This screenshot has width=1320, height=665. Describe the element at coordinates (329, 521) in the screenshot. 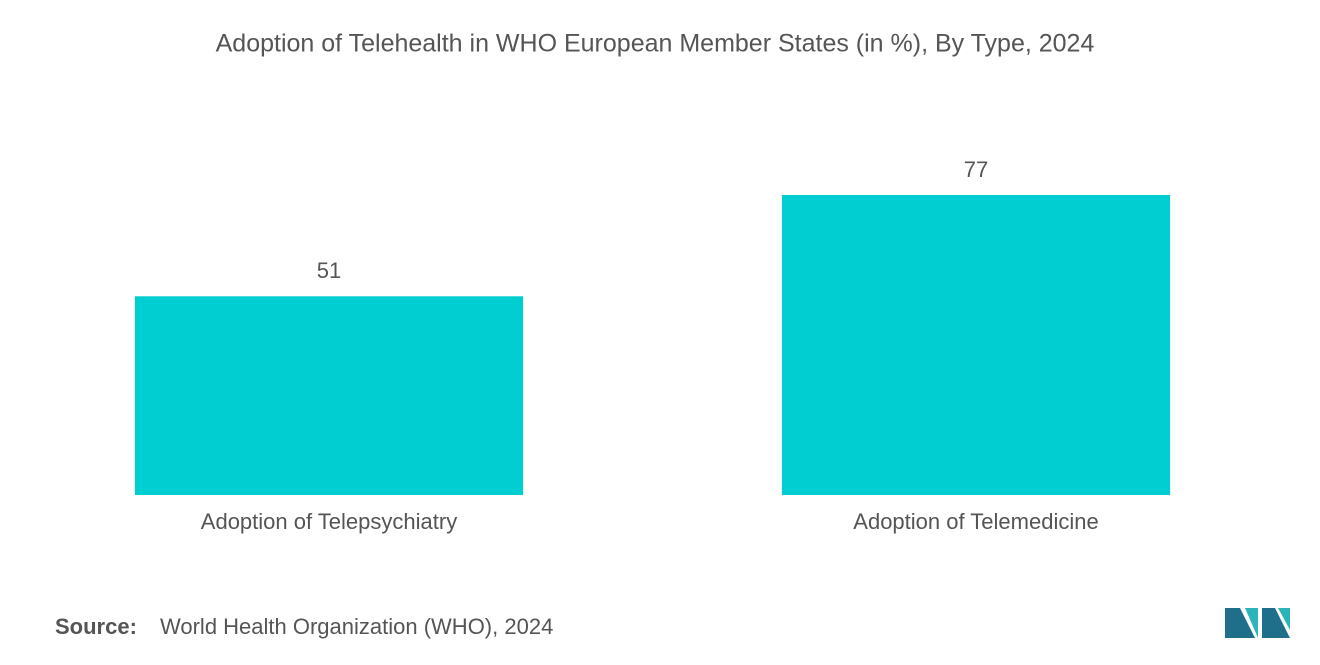

I see `x-tick-label: Adoption of Telepsychiatry` at that location.